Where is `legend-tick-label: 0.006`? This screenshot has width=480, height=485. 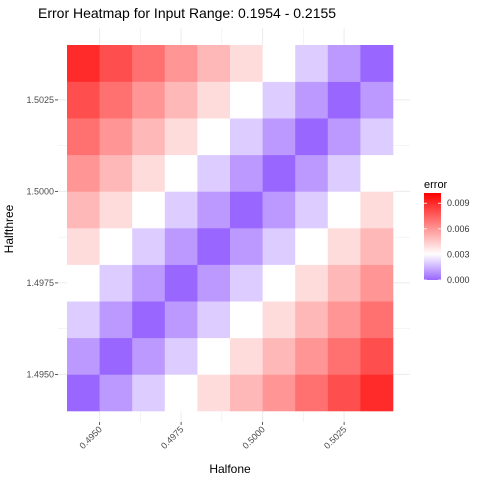 legend-tick-label: 0.006 is located at coordinates (458, 229).